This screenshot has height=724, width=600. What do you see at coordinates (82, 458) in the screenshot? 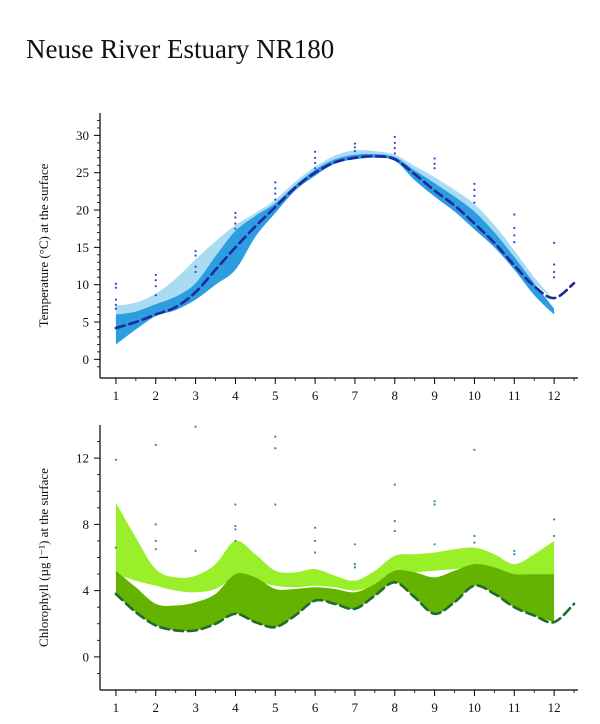
I see `chl-y-tick-label: 12` at bounding box center [82, 458].